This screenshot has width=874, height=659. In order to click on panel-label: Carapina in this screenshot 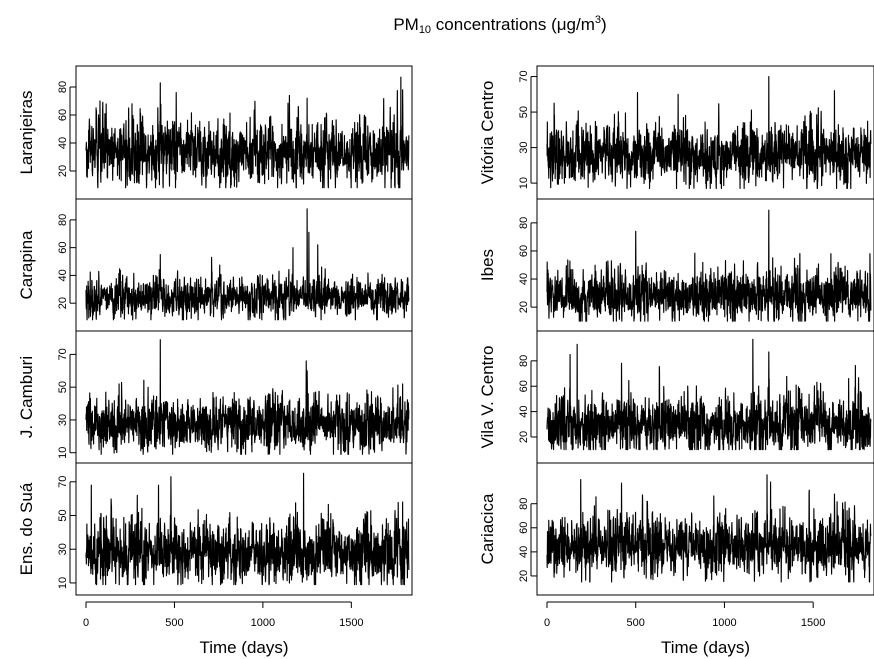, I will do `click(26, 265)`.